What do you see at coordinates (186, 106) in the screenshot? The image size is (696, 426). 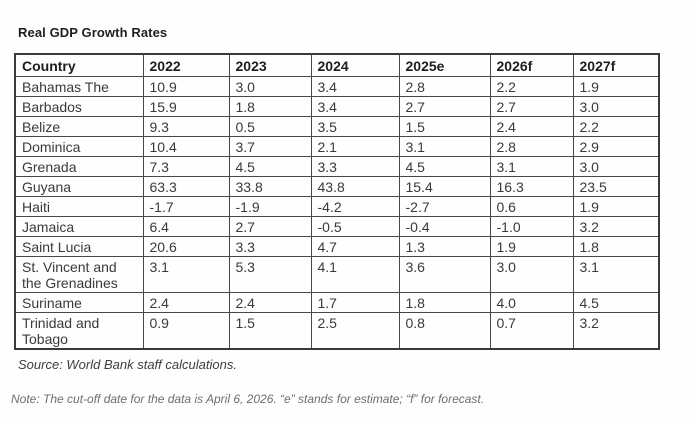 I see `value-cell: 15.9` at bounding box center [186, 106].